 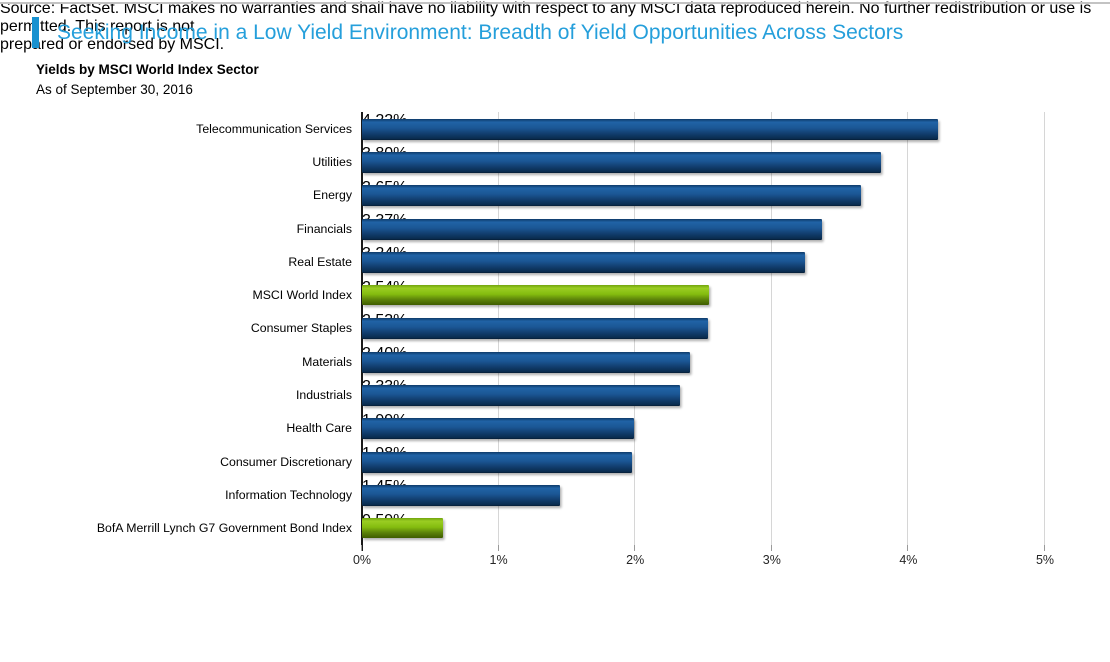 I want to click on bar-row: Energy3.65%, so click(x=679, y=195).